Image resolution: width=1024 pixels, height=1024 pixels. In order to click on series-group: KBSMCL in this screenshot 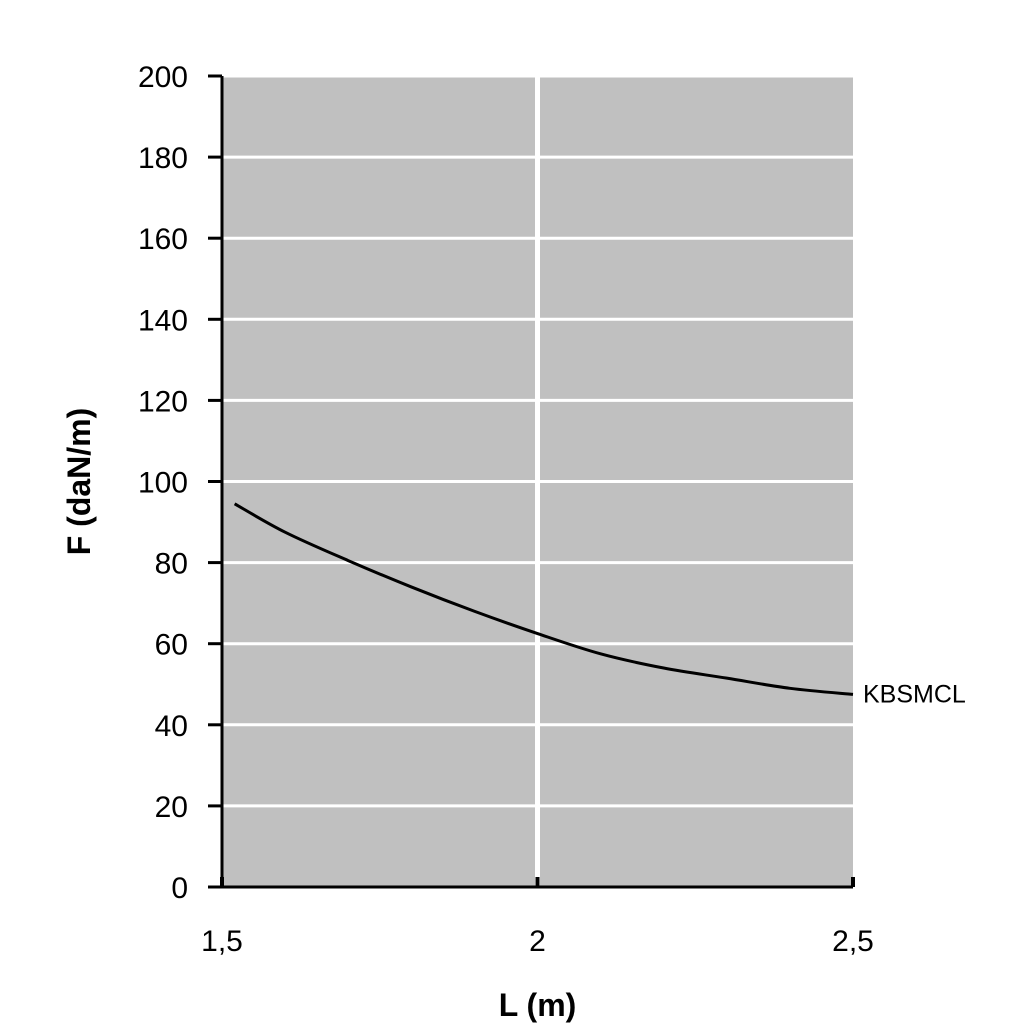, I will do `click(599, 605)`.